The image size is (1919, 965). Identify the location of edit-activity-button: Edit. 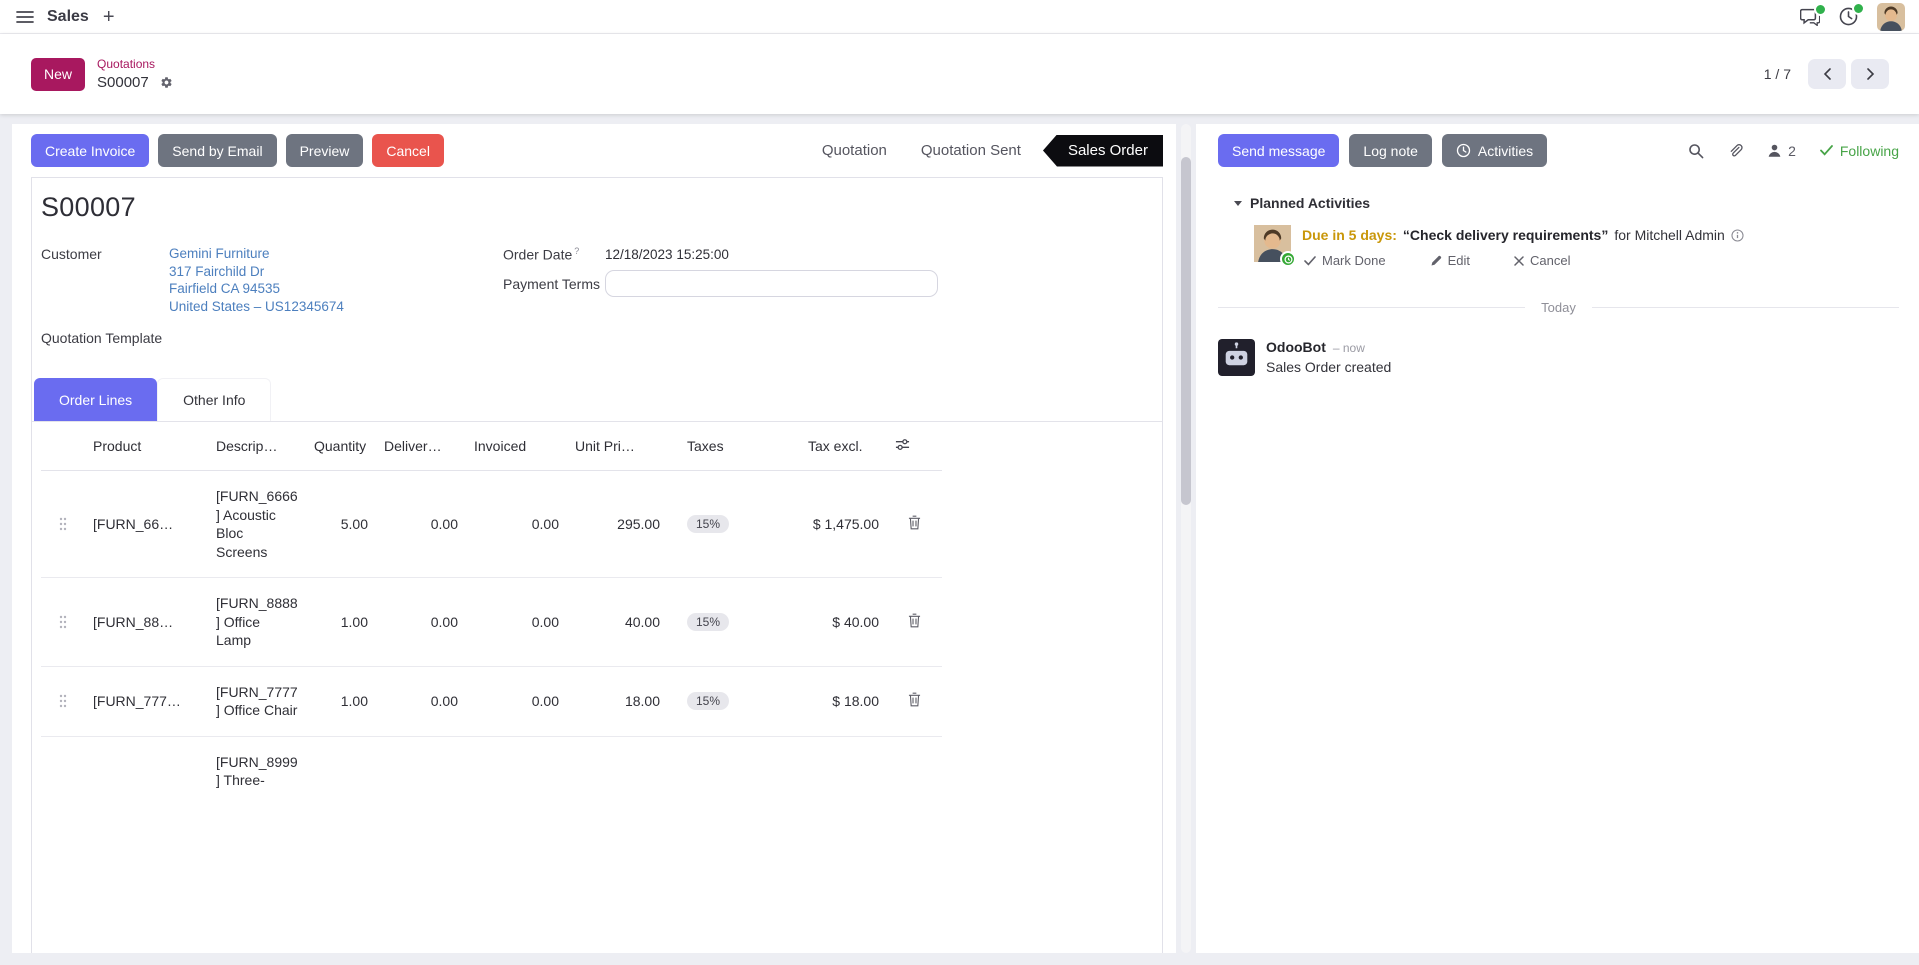
(1450, 260).